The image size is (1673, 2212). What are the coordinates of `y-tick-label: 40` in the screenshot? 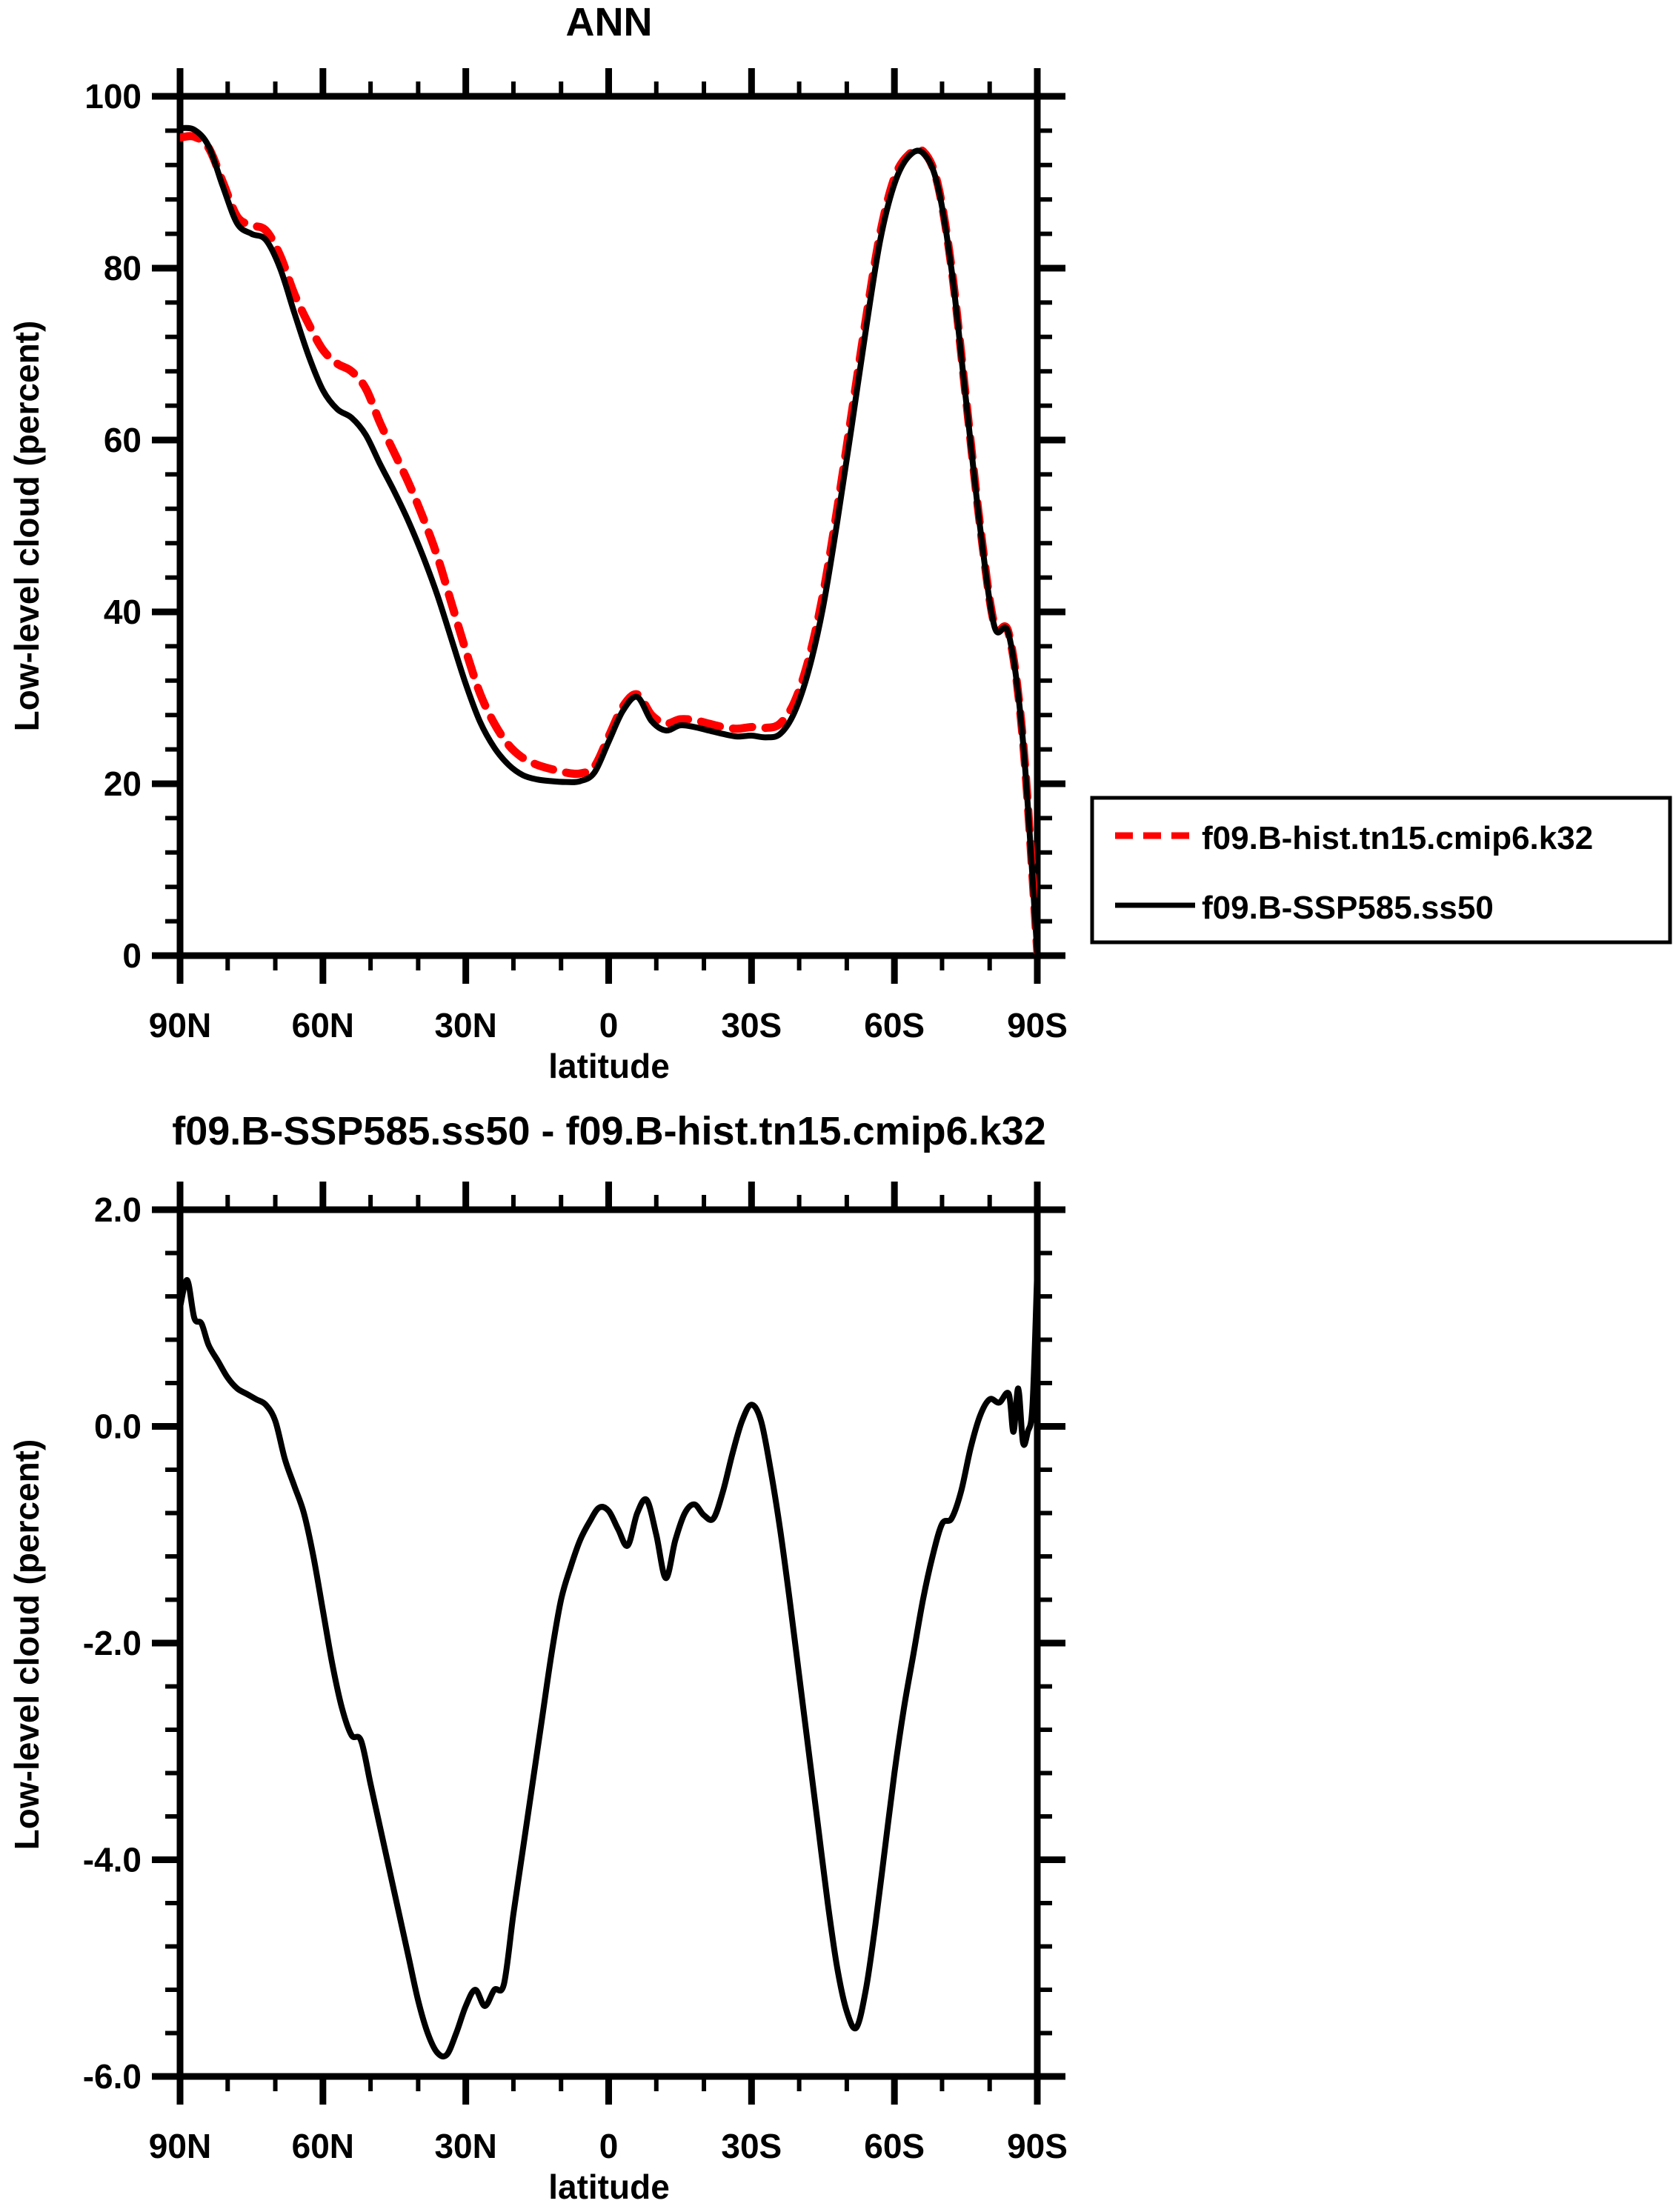 It's located at (123, 612).